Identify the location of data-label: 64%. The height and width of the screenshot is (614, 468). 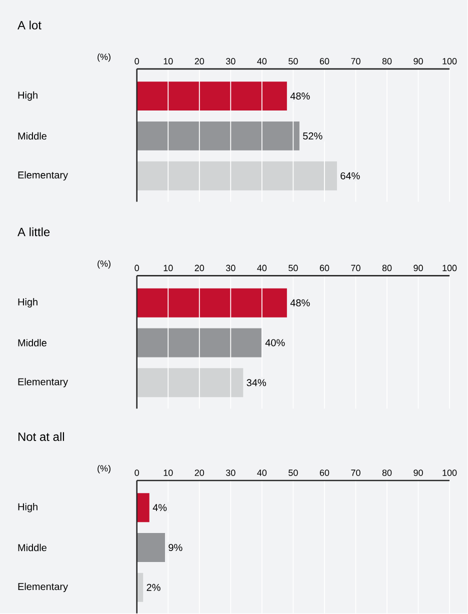
(350, 176).